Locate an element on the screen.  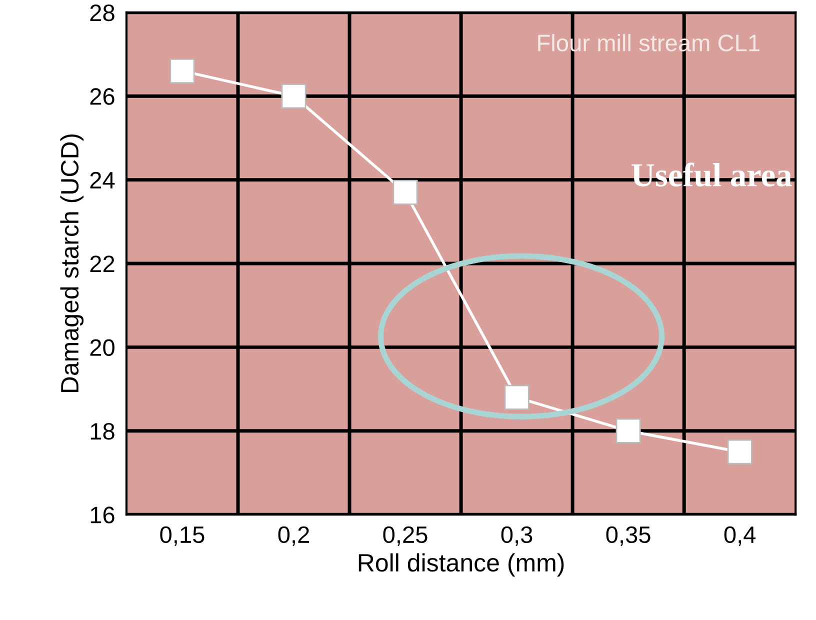
x-tick-label: 0,2 is located at coordinates (293, 536).